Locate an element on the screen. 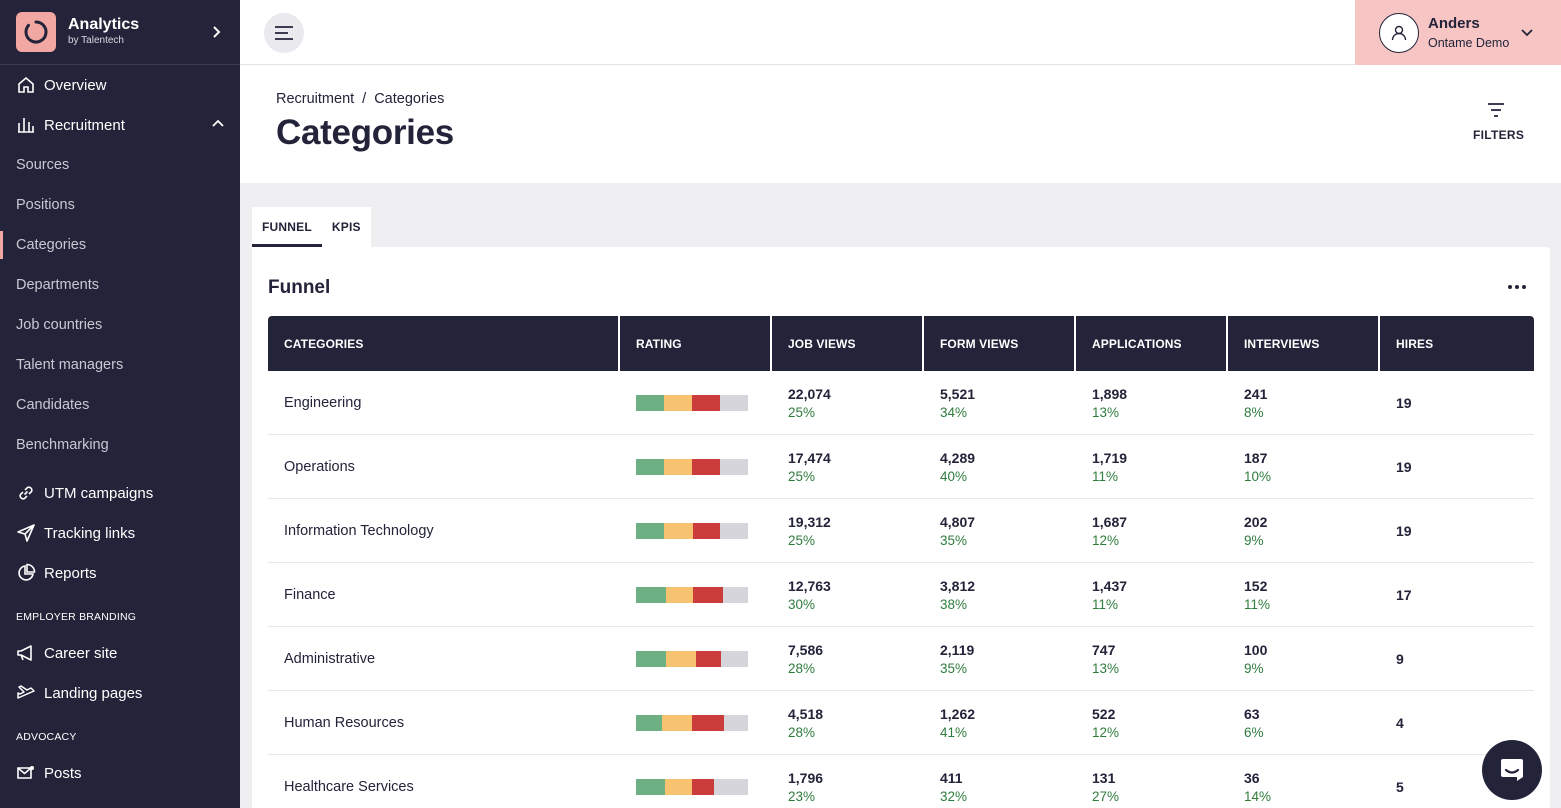 The width and height of the screenshot is (1561, 808). category-name: Administrative is located at coordinates (444, 659).